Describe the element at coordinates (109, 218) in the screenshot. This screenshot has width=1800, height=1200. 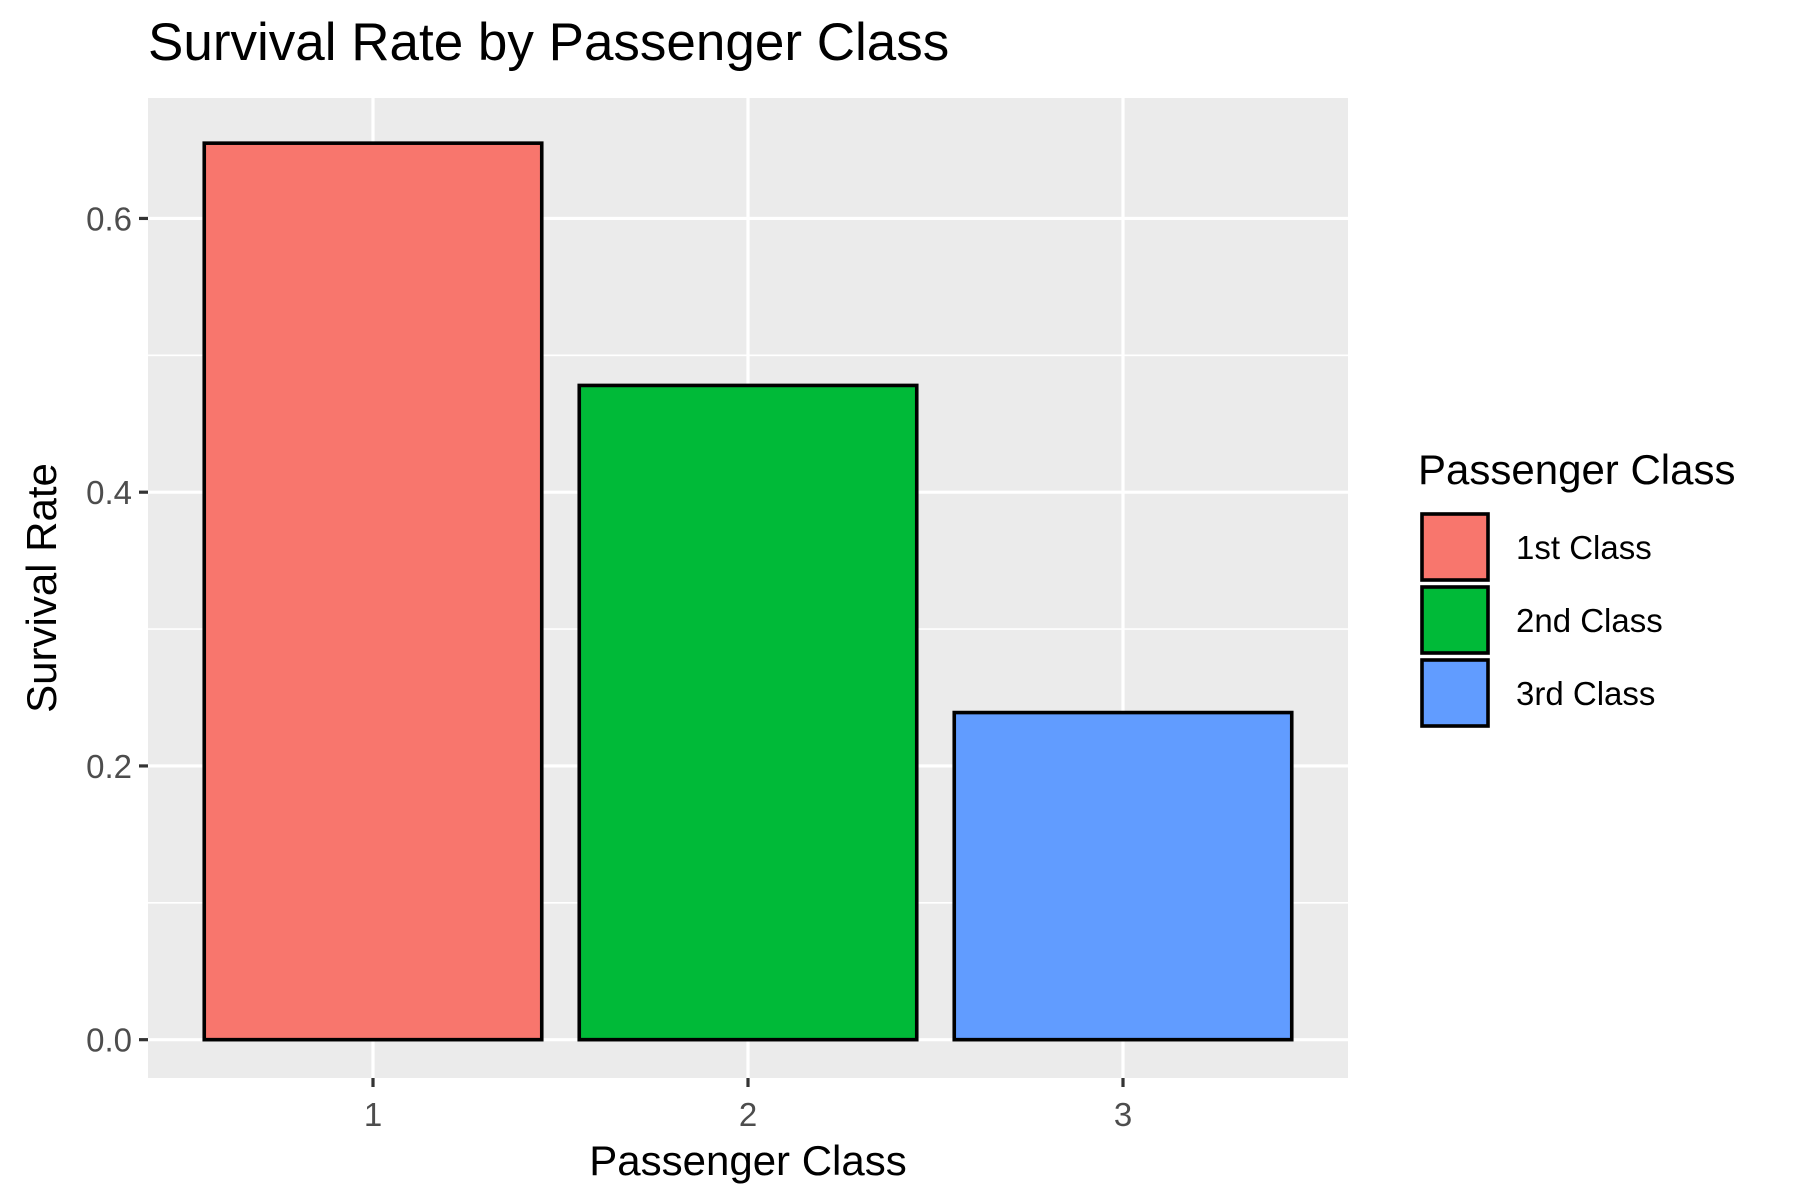
I see `y-tick-label: 0.6` at that location.